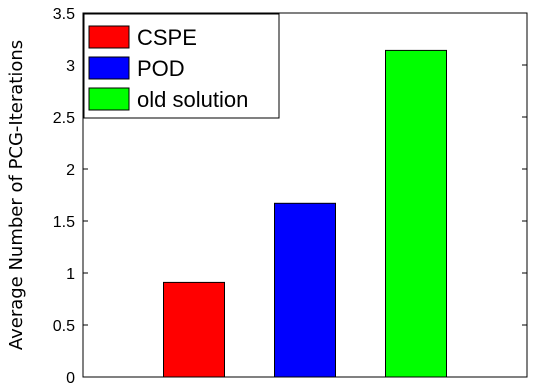 This screenshot has width=533, height=385. I want to click on y-tick-label: 0, so click(70, 377).